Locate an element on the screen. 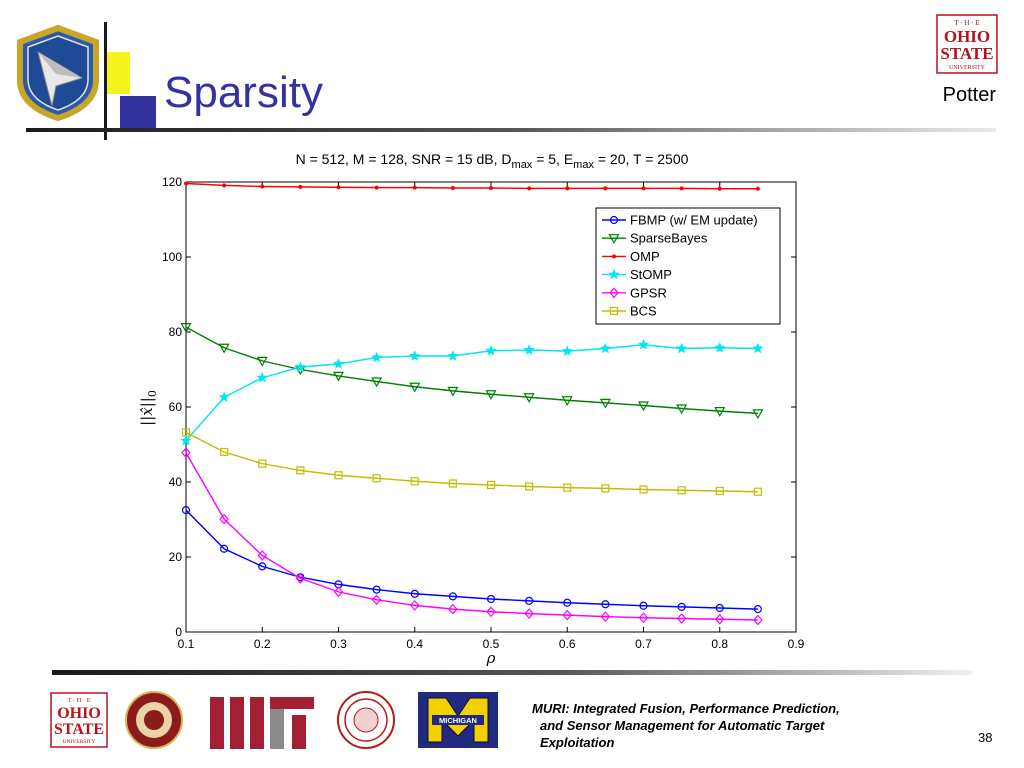 The height and width of the screenshot is (768, 1024). page-number: 38 is located at coordinates (985, 737).